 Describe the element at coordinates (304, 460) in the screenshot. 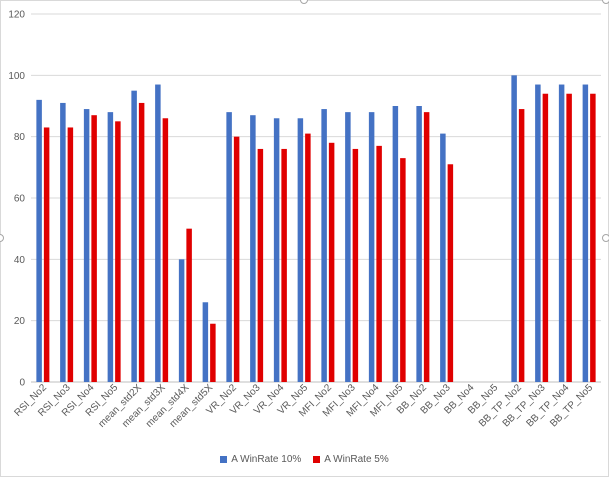

I see `chart-legend: A WinRate 10% A WinRate 5%` at that location.